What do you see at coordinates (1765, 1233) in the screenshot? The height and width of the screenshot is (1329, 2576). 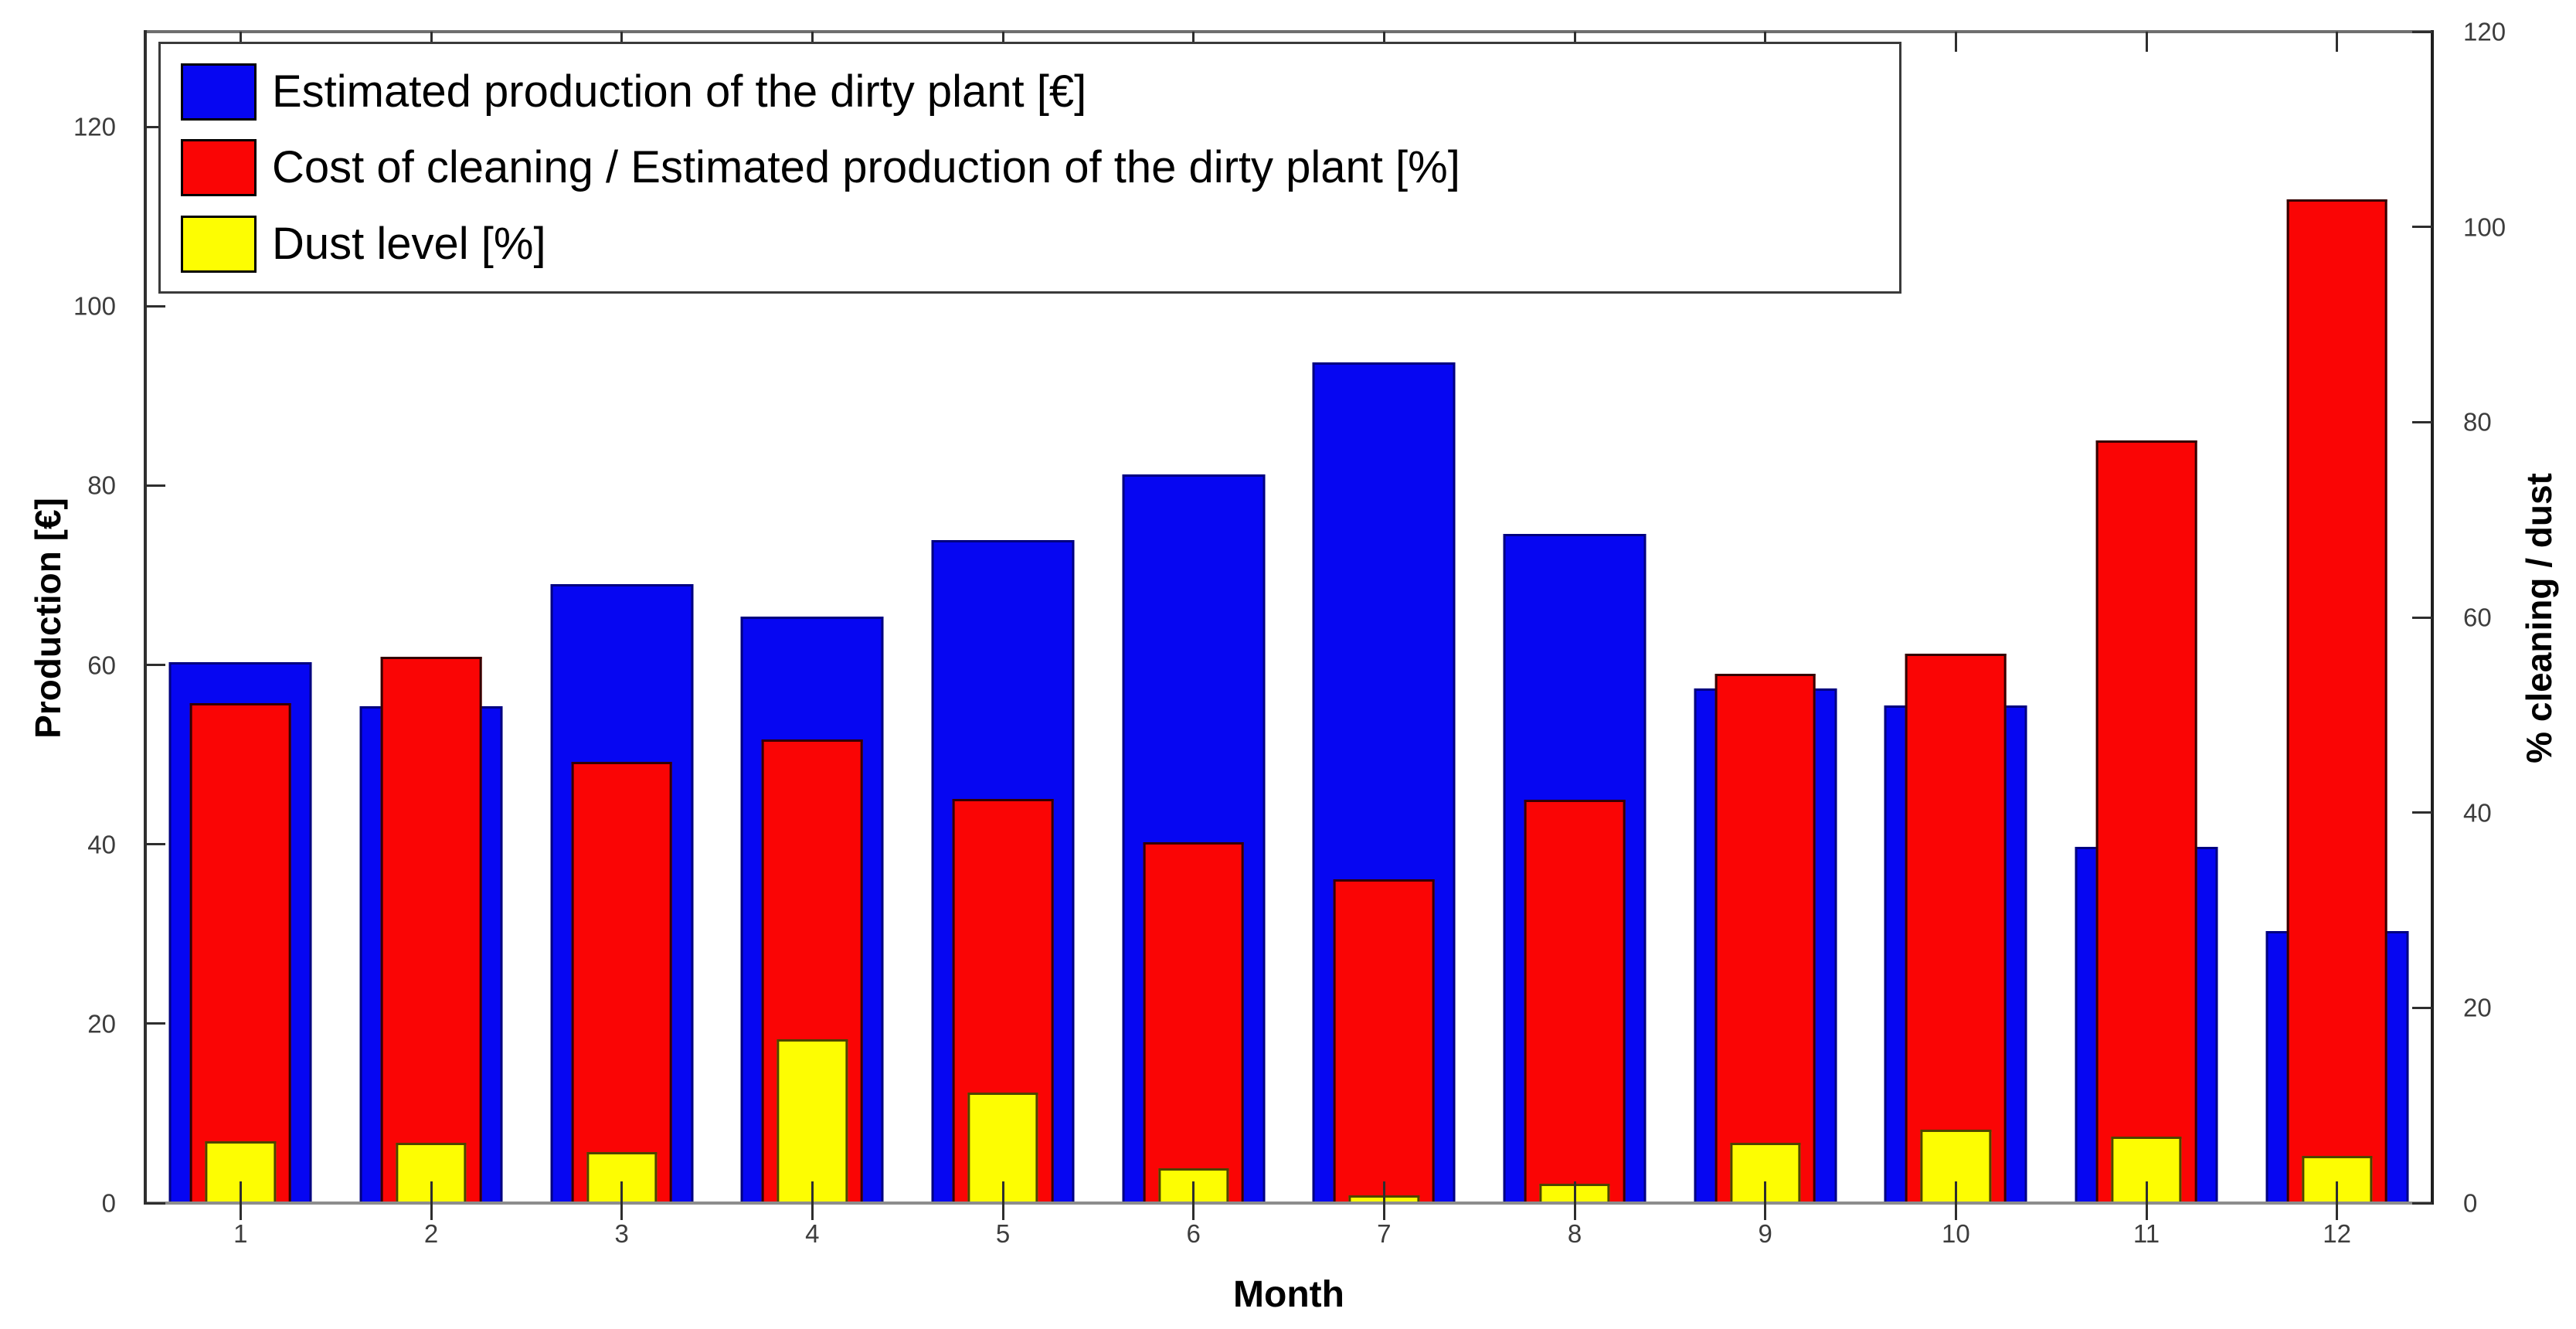 I see `x-axis-tick-label-9: 9` at bounding box center [1765, 1233].